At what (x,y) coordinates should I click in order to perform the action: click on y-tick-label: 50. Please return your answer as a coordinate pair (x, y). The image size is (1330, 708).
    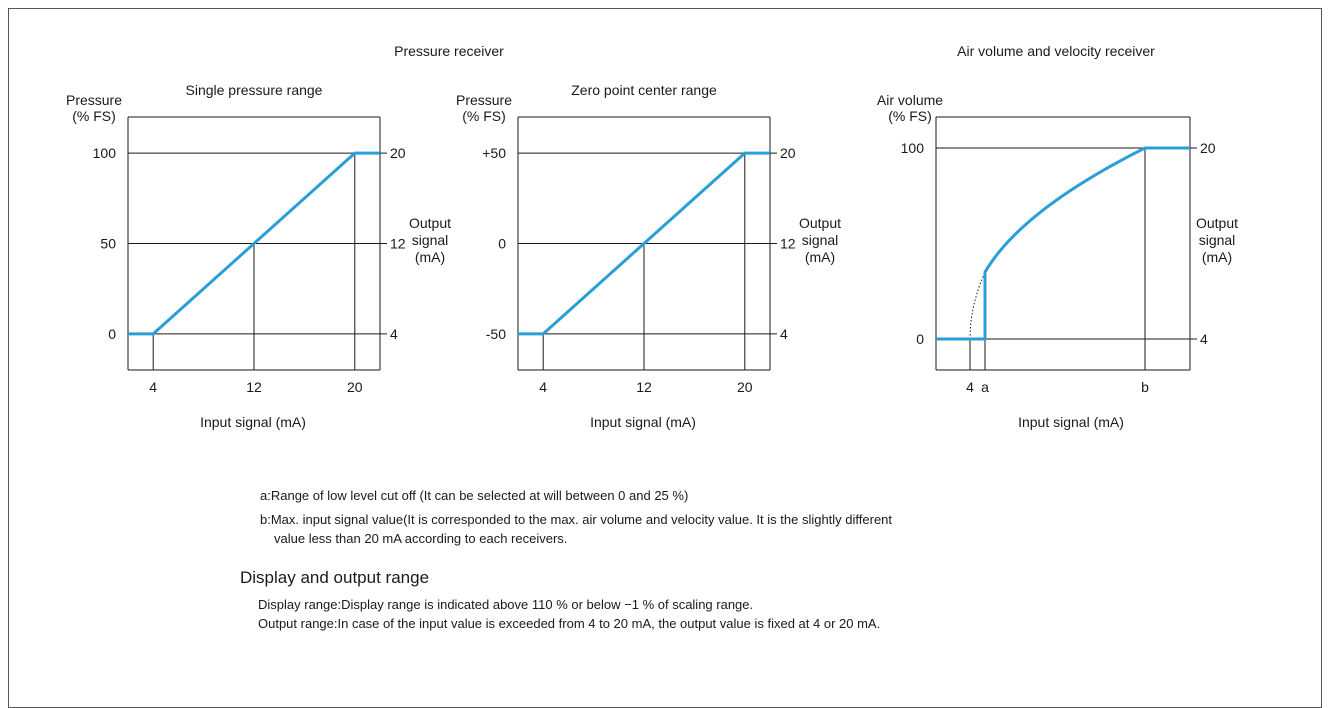
    Looking at the image, I should click on (108, 244).